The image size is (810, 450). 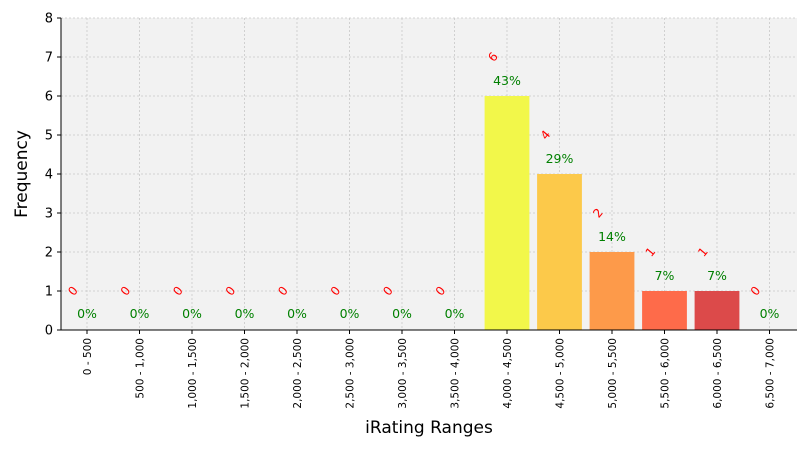 I want to click on y-tick-label: 4, so click(x=49, y=175).